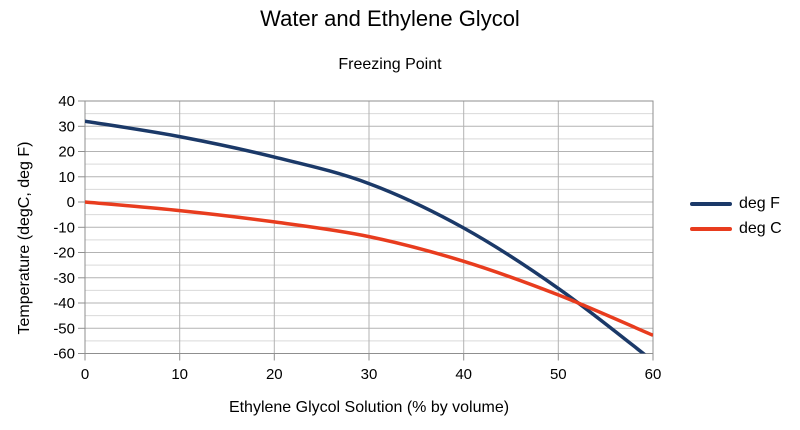  What do you see at coordinates (66, 152) in the screenshot?
I see `y-tick-label: 20` at bounding box center [66, 152].